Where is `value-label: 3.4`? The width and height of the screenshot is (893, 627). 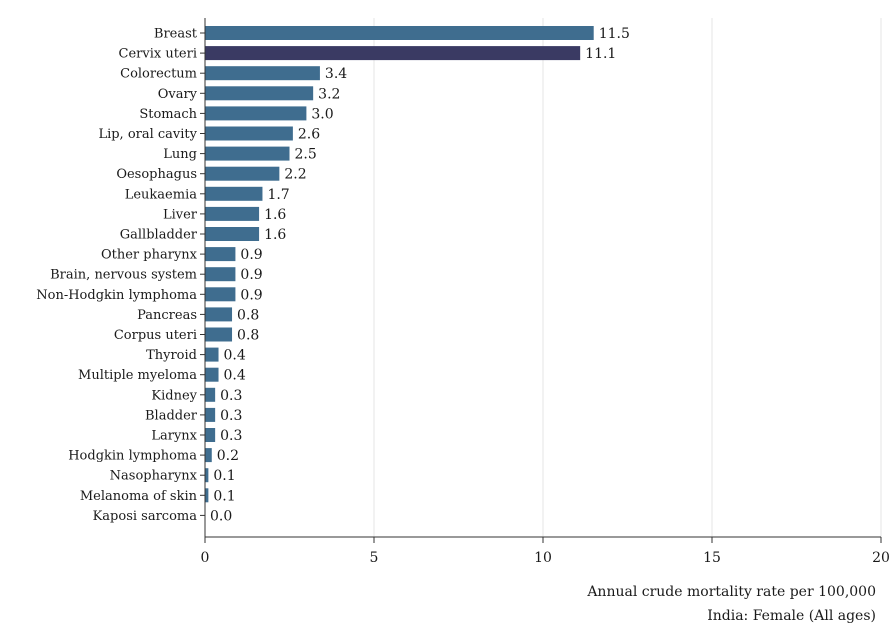 value-label: 3.4 is located at coordinates (336, 74).